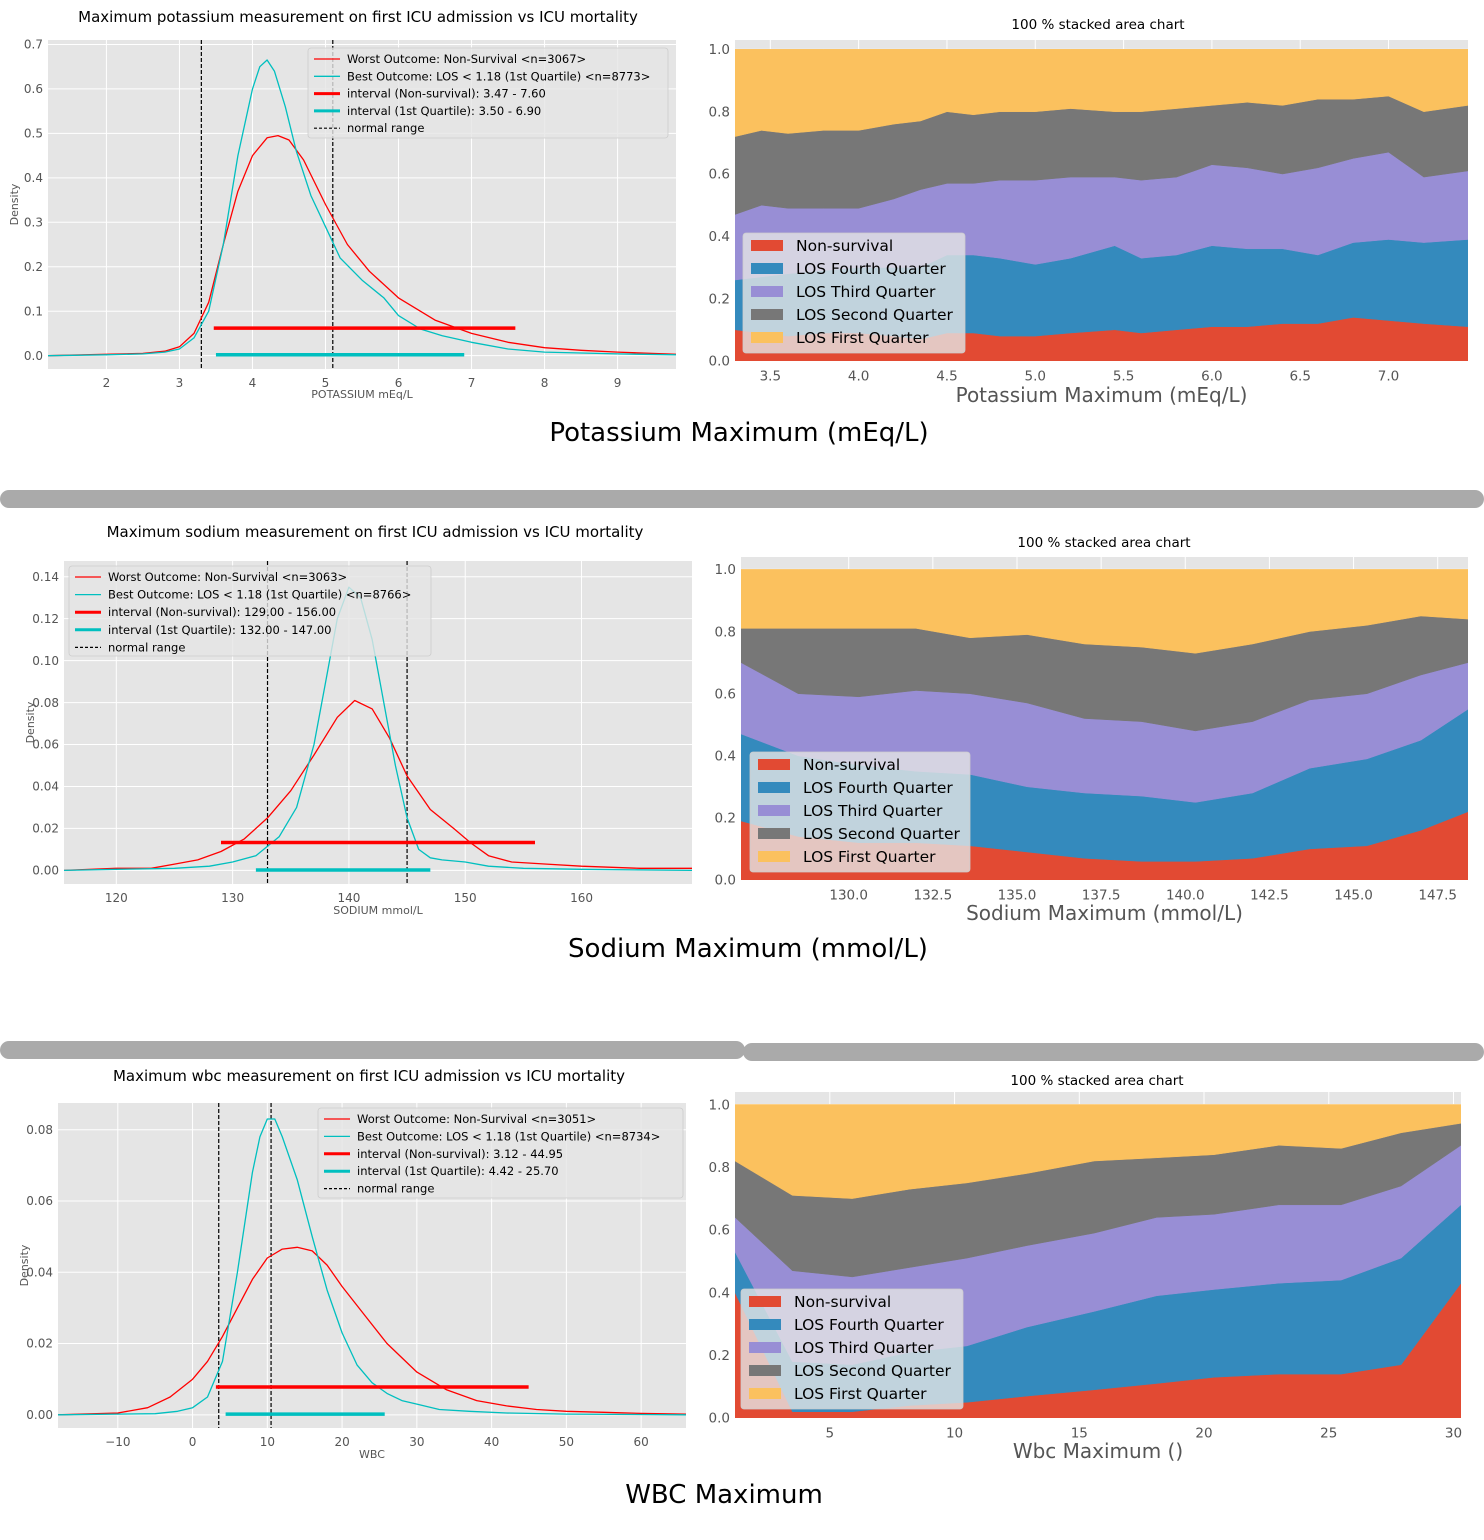  Describe the element at coordinates (770, 377) in the screenshot. I see `x-tick-label: 3.5` at that location.